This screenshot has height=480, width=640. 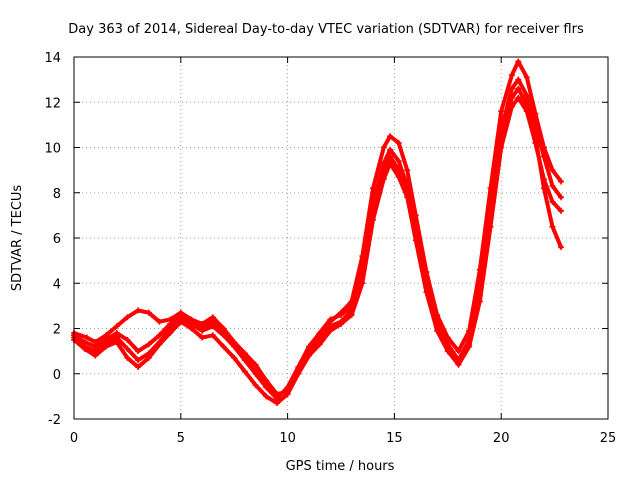 I want to click on x-tick-label: 20, so click(x=501, y=438).